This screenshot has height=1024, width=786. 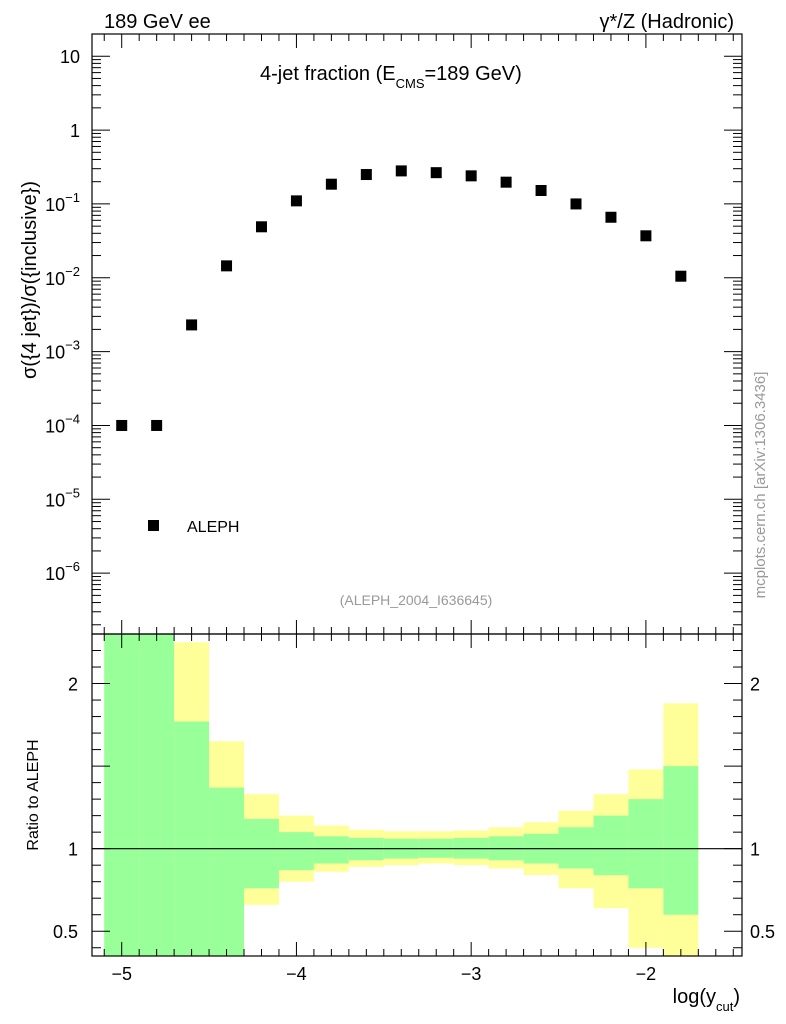 I want to click on ratio-y-tick-label-right: 0.5, so click(x=762, y=932).